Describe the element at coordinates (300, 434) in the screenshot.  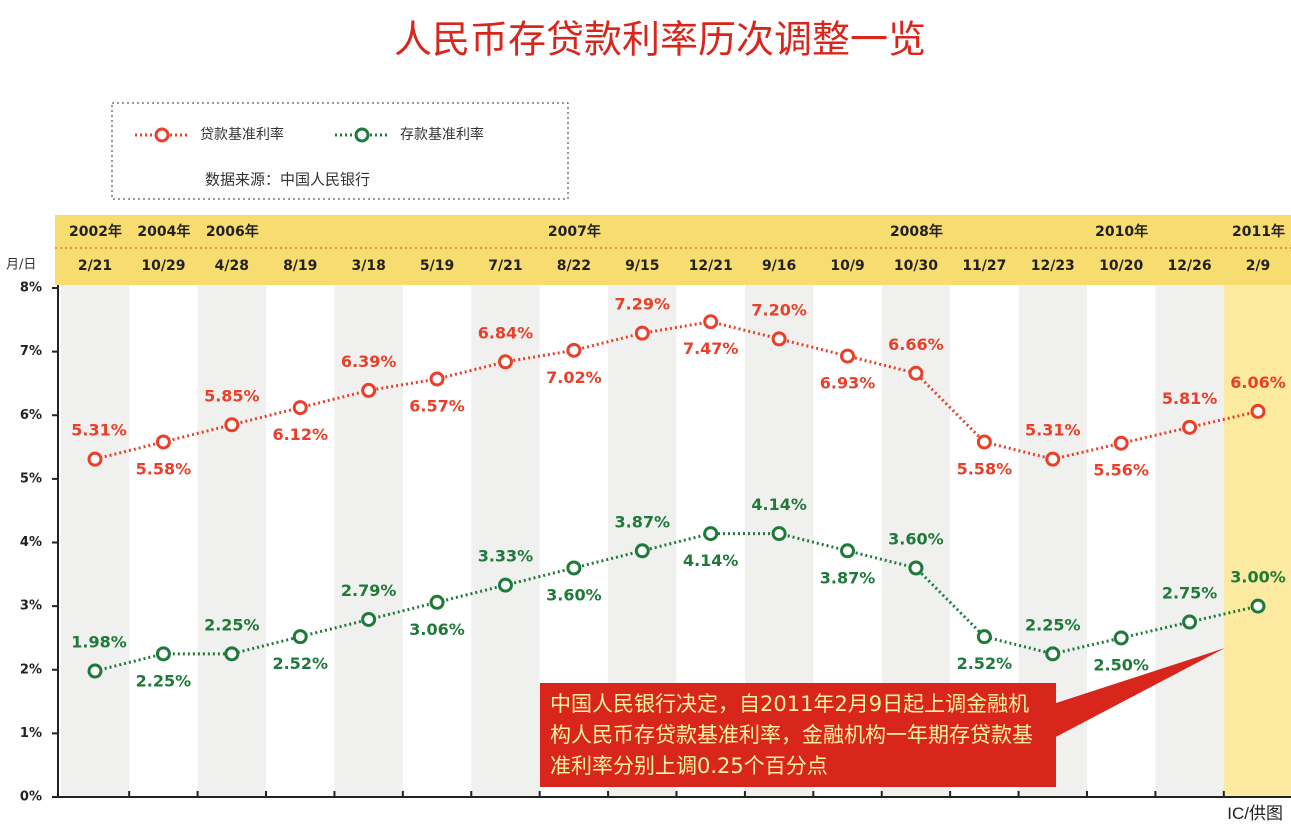
I see `data-label: 6.12%` at that location.